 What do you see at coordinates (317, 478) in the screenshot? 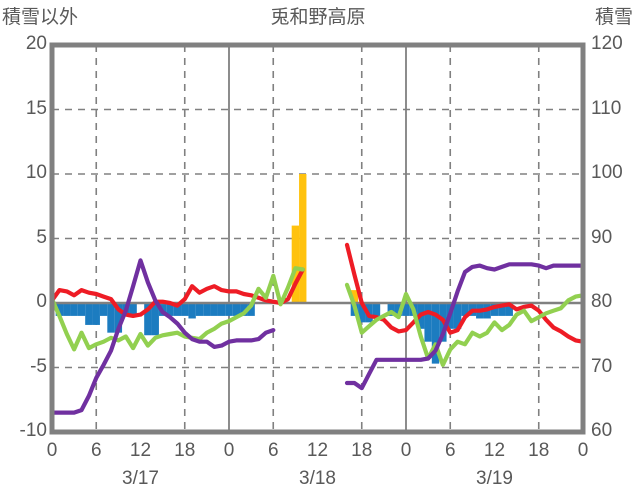
I see `day-label-3-18: 3/18` at bounding box center [317, 478].